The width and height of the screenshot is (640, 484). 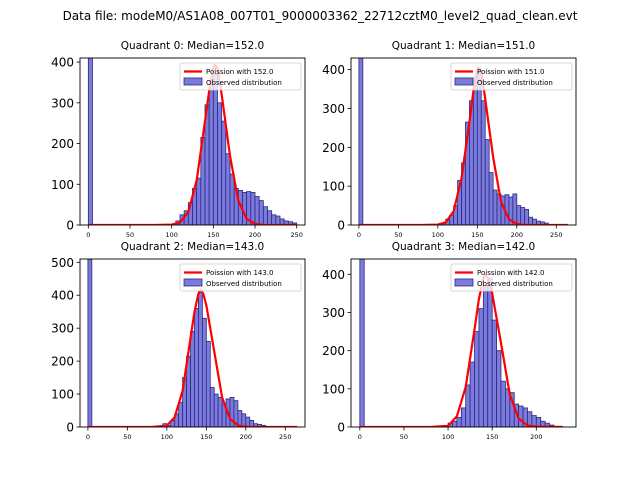 I want to click on legend-curve-label: Poission with 151.0, so click(x=511, y=72).